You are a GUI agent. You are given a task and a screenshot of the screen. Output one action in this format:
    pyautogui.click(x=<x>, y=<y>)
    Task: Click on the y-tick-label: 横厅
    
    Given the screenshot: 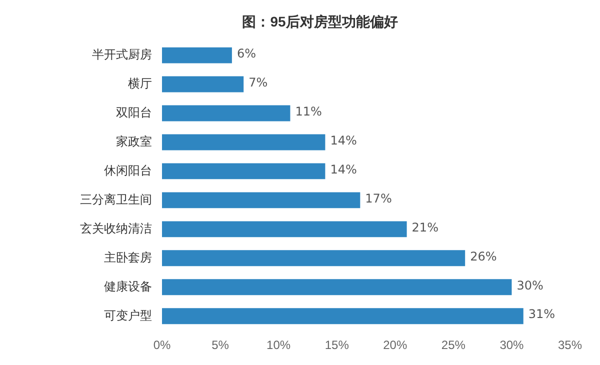 What is the action you would take?
    pyautogui.click(x=140, y=83)
    